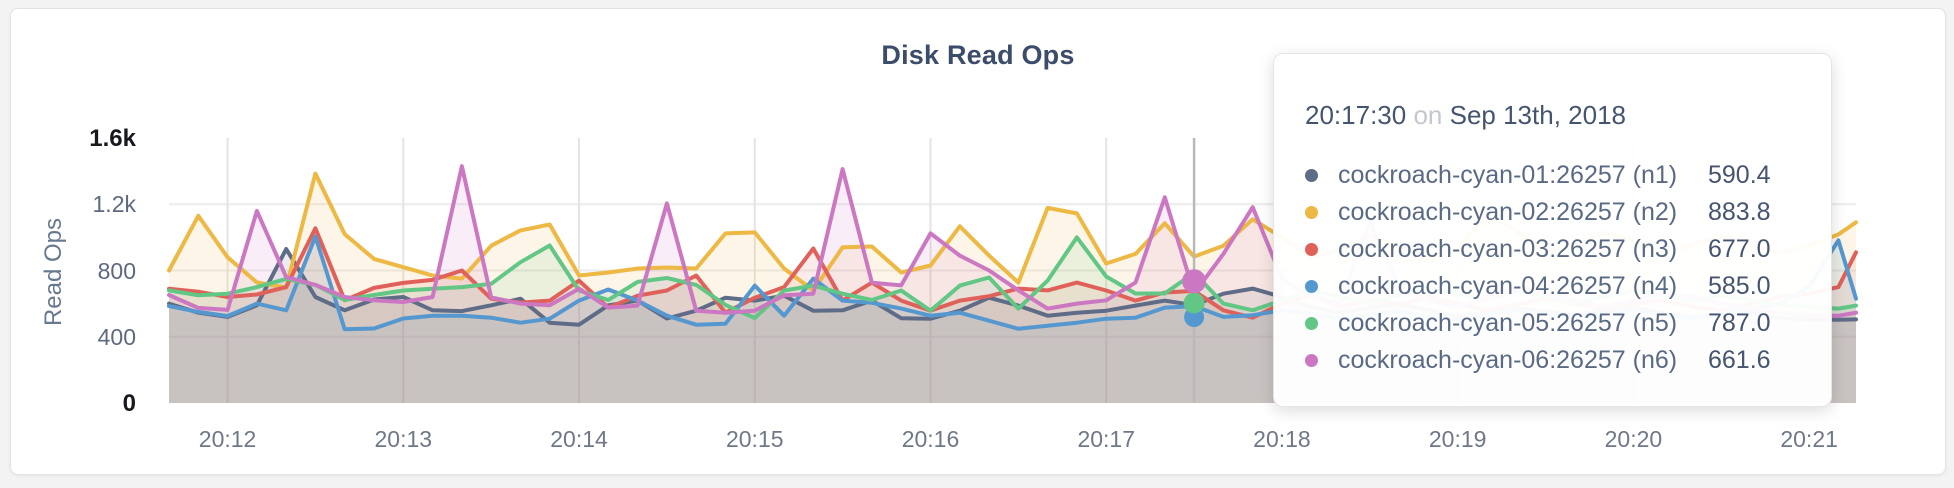  Describe the element at coordinates (1739, 249) in the screenshot. I see `series-value: 677.0` at that location.